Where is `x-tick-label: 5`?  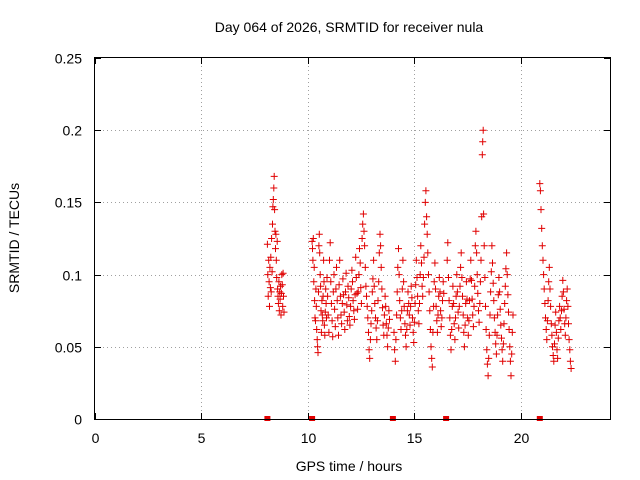 x-tick-label: 5 is located at coordinates (202, 438).